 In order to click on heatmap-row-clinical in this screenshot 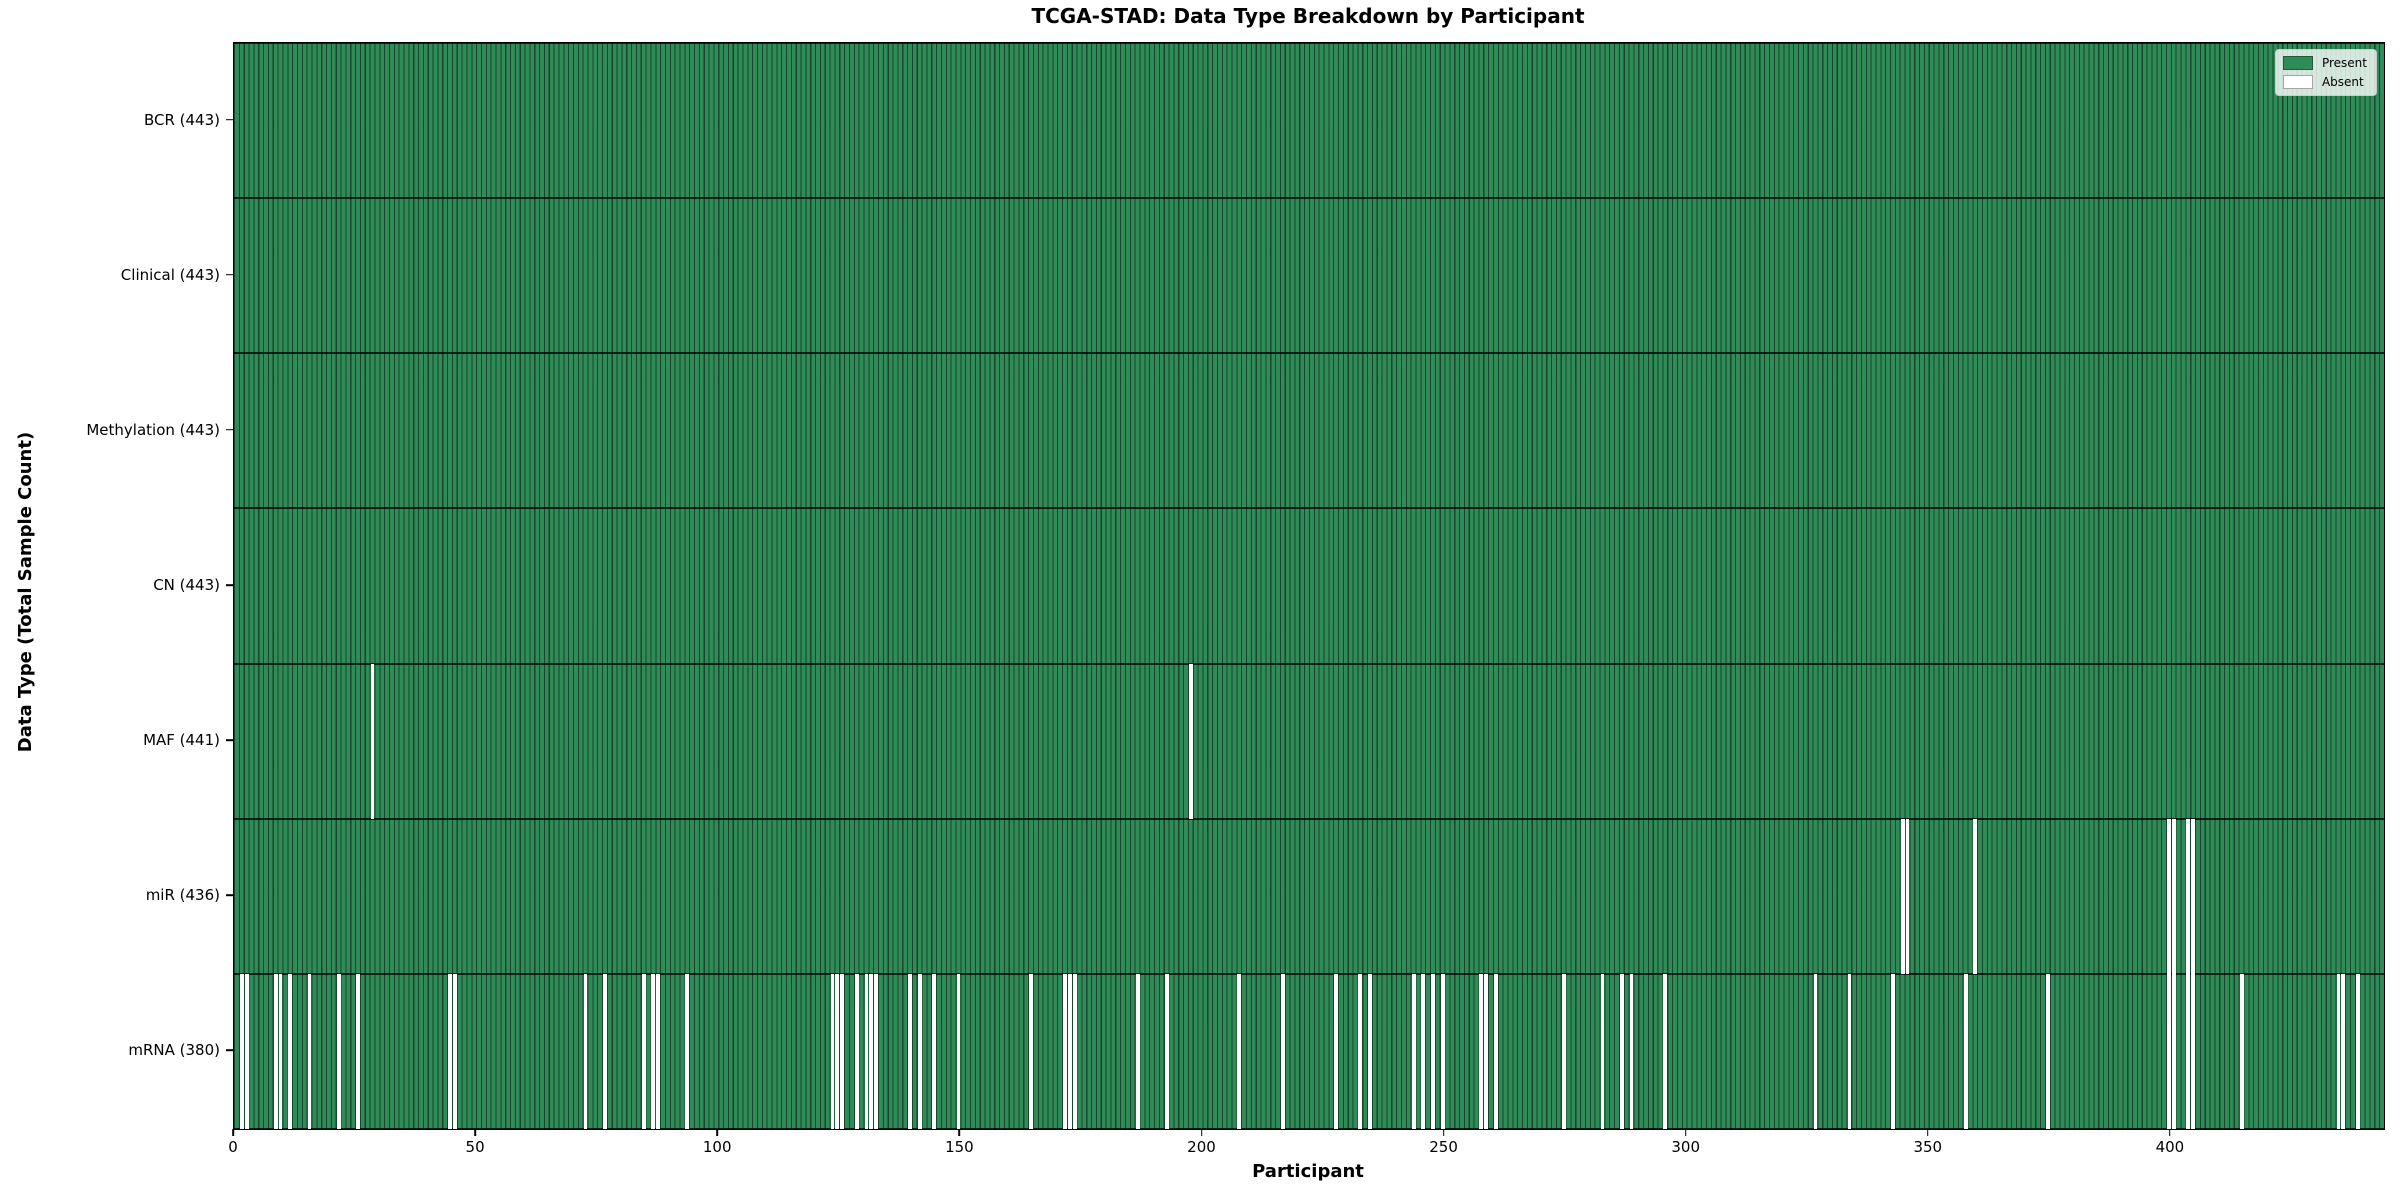, I will do `click(1309, 276)`.